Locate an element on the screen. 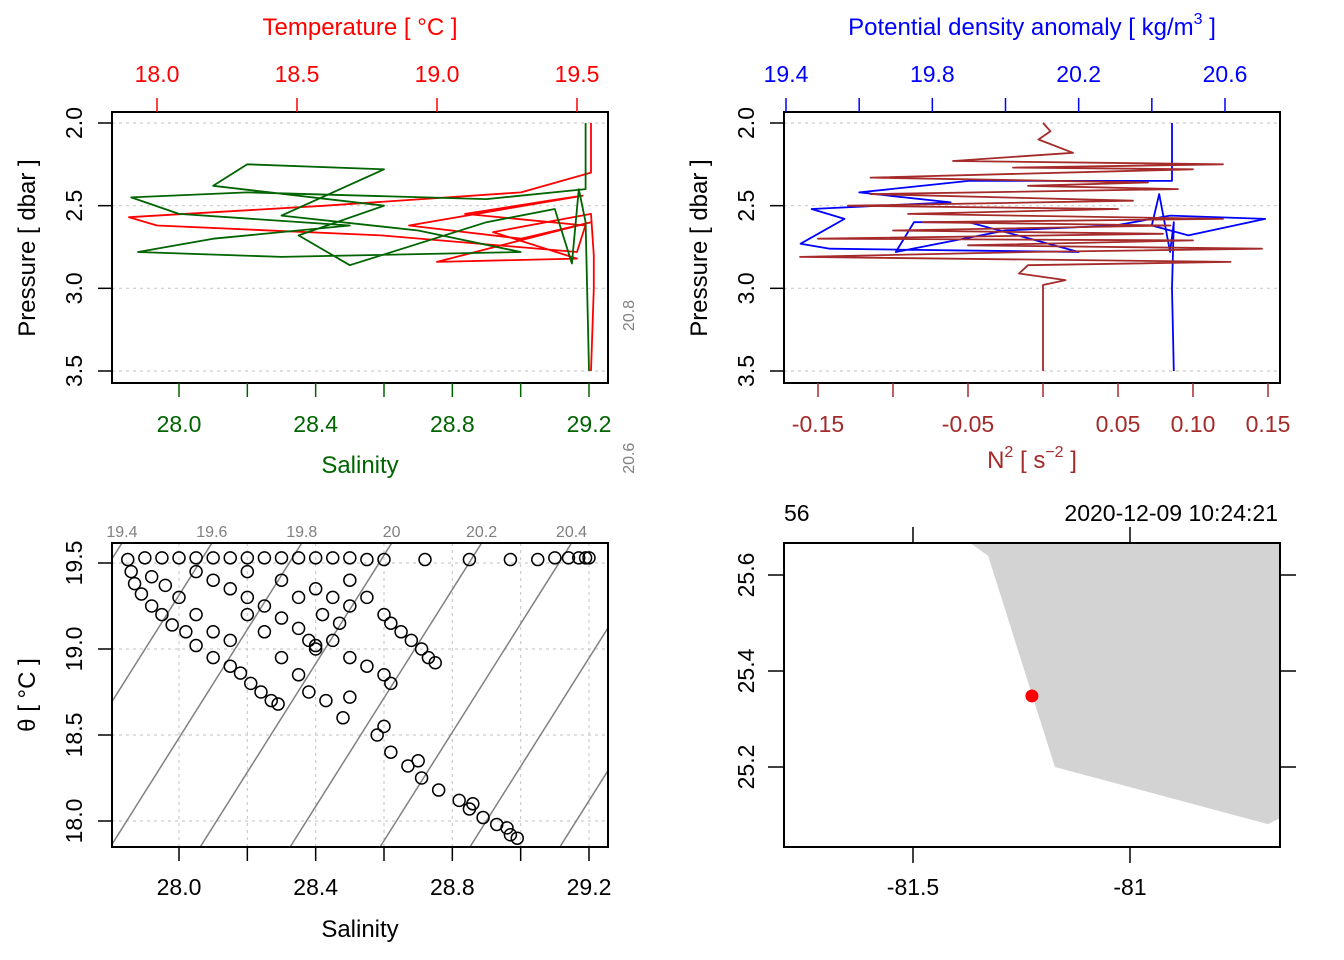 This screenshot has width=1344, height=960. bottom-tick-label: 0.10 is located at coordinates (1193, 424).